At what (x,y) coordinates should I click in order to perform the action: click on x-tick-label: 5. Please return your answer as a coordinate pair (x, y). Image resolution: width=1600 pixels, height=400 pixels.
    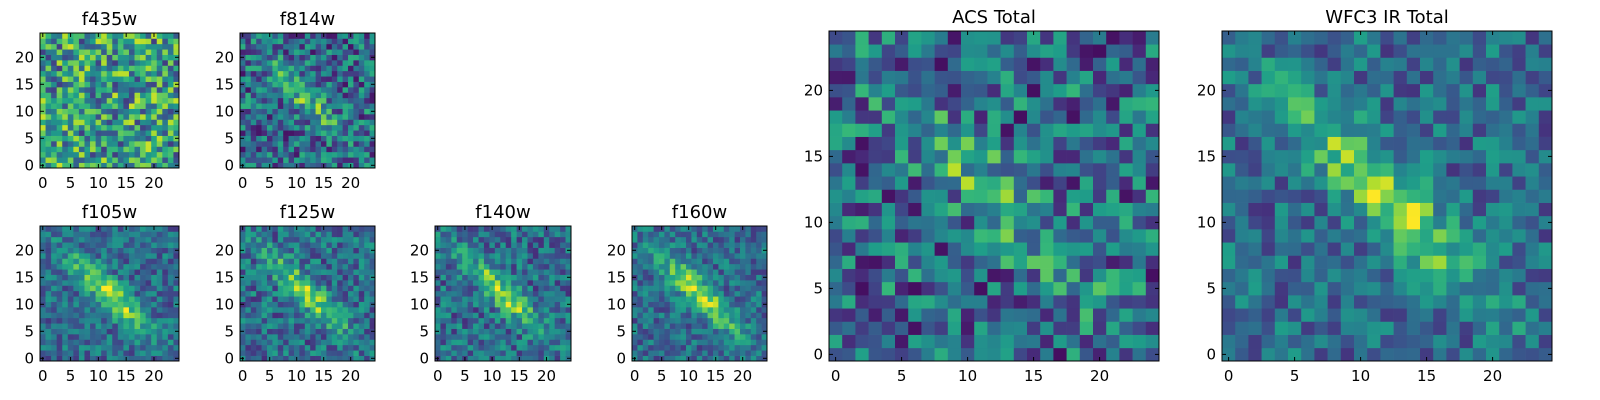
    Looking at the image, I should click on (71, 183).